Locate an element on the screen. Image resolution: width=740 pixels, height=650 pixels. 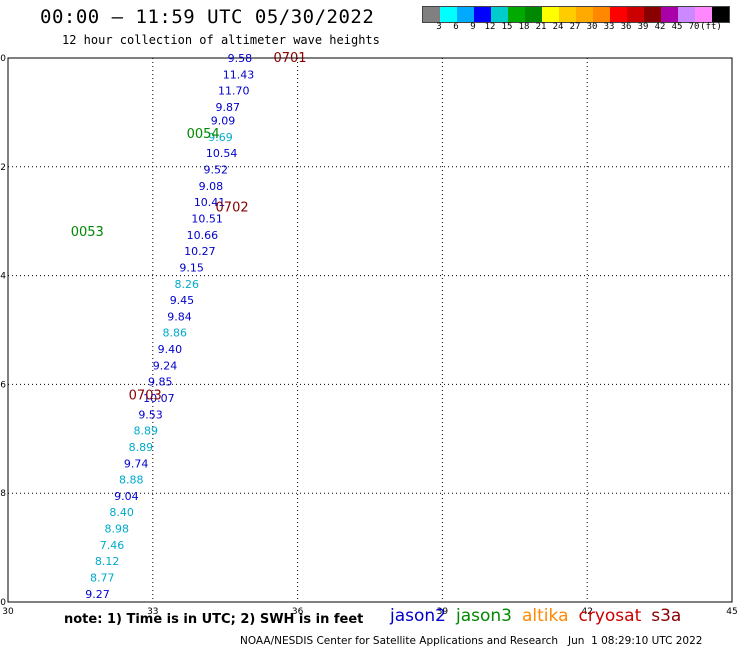
x-tick-label: 33 is located at coordinates (152, 612).